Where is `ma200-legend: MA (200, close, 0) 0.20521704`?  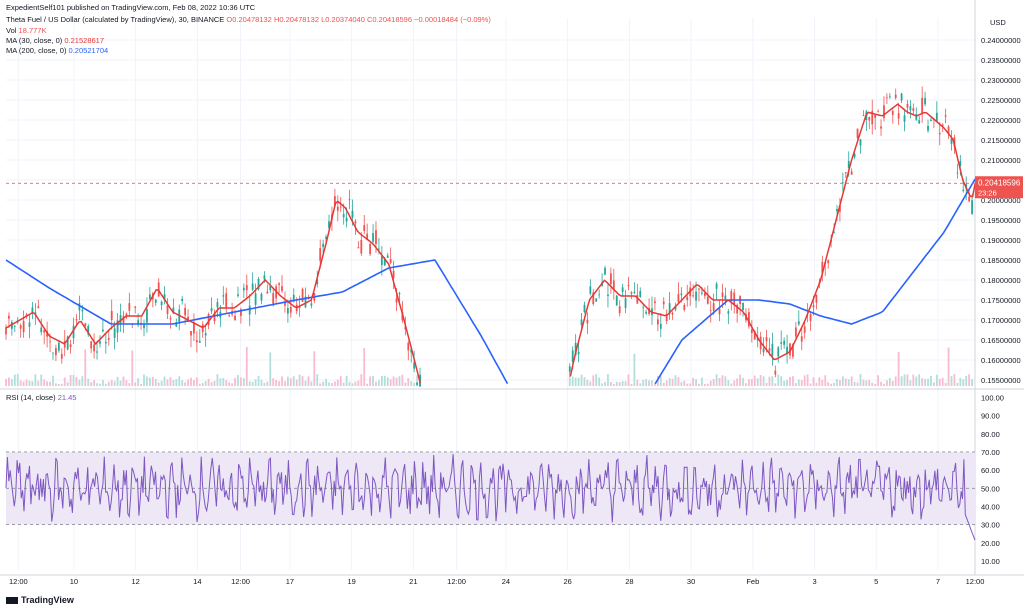
ma200-legend: MA (200, close, 0) 0.20521704 is located at coordinates (57, 50).